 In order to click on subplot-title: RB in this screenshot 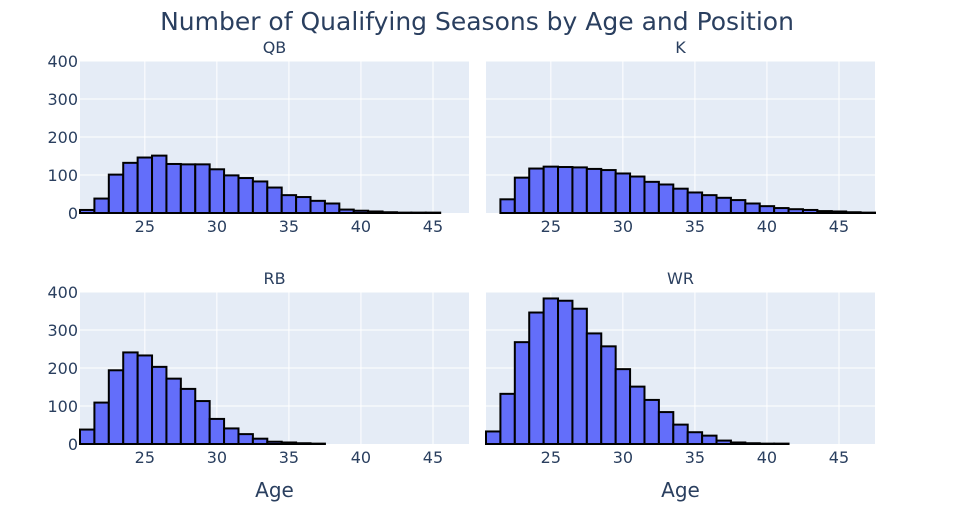, I will do `click(274, 278)`.